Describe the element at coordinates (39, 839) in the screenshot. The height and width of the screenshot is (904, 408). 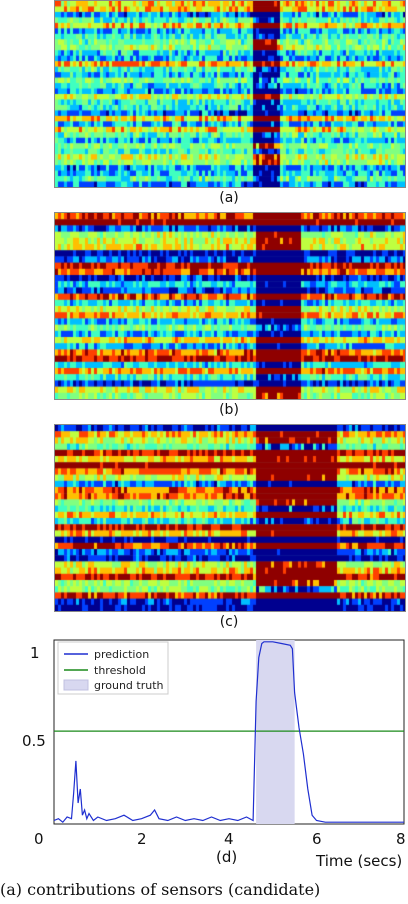
I see `x-tick-0: 0` at that location.